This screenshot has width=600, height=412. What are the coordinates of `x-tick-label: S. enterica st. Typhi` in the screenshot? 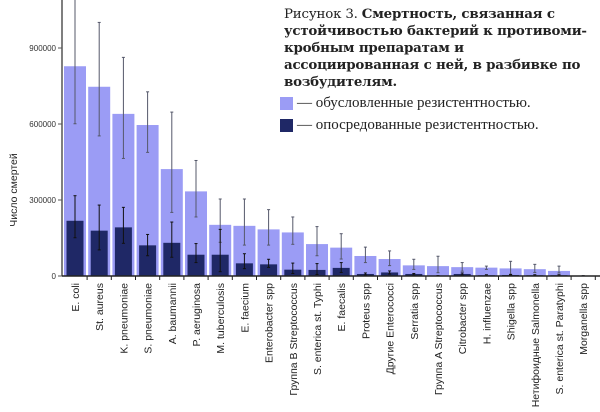 It's located at (318, 329).